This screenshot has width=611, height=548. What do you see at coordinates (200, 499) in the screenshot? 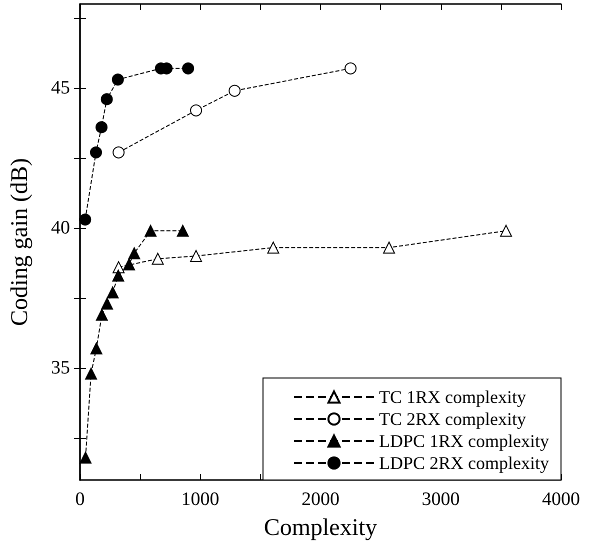
I see `x-tick-label: 1000` at bounding box center [200, 499].